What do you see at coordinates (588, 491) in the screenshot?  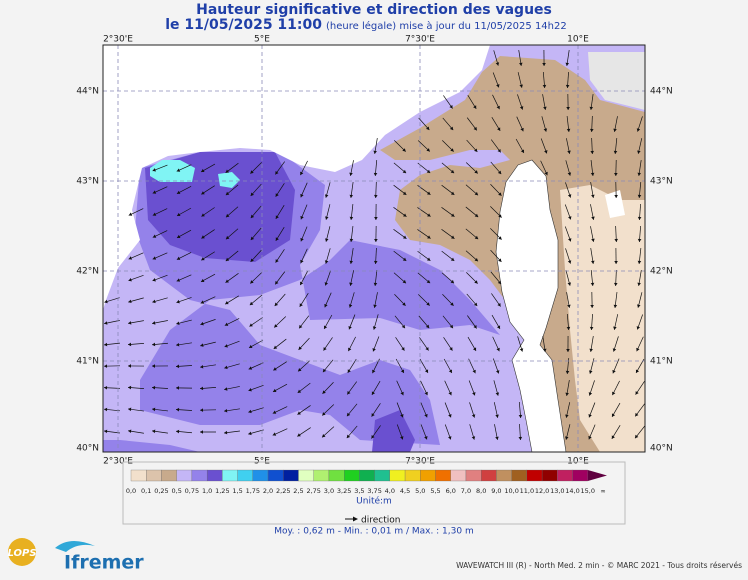 I see `legend-label: 15,0` at bounding box center [588, 491].